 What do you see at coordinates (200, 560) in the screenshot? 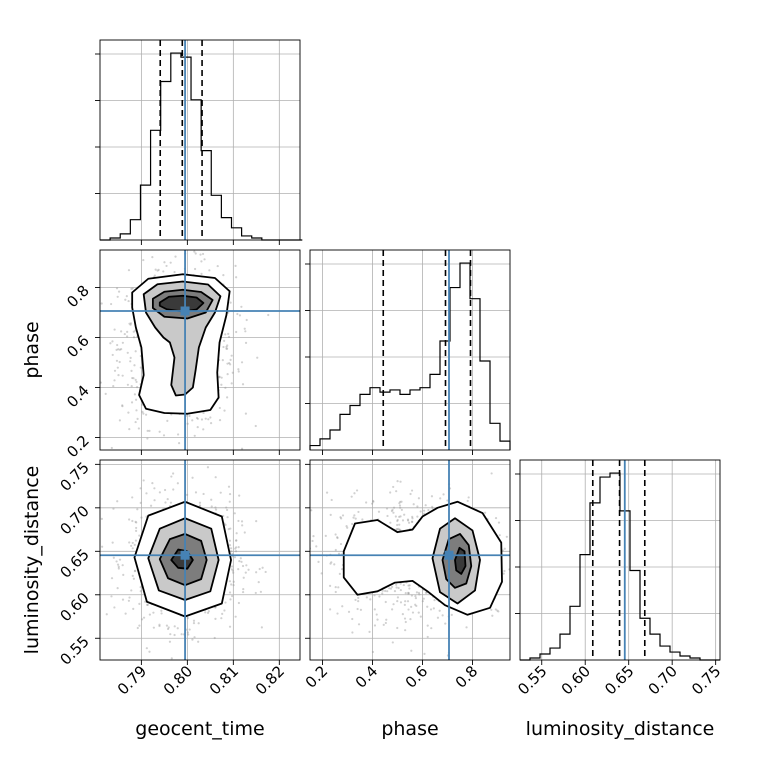
I see `plot-area` at bounding box center [200, 560].